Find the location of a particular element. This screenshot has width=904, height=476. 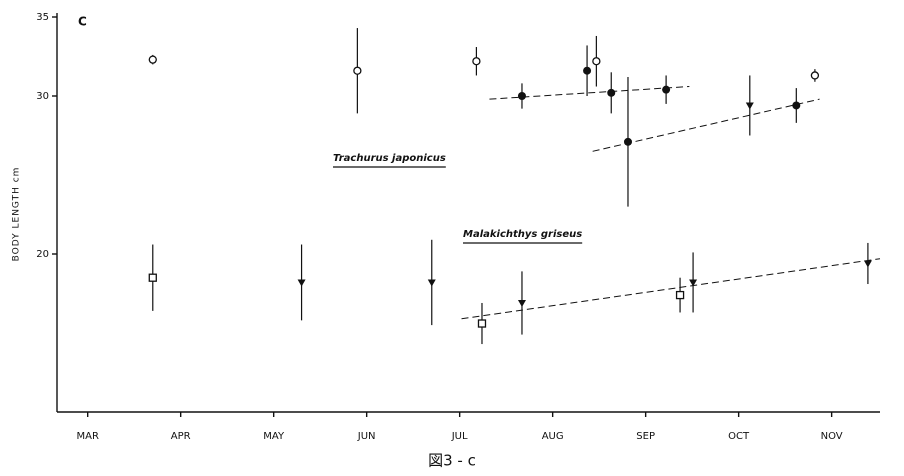

series-label: Malakichthys griseus is located at coordinates (522, 234).